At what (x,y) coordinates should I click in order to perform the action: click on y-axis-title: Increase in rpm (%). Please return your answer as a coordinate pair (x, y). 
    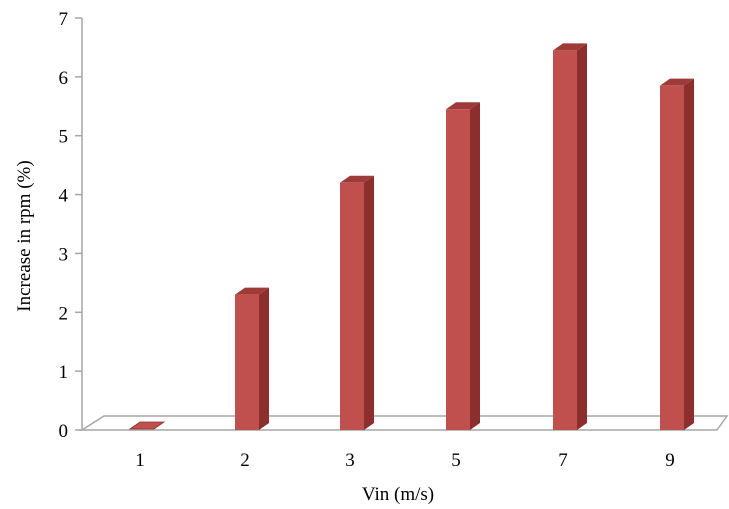
    Looking at the image, I should click on (24, 235).